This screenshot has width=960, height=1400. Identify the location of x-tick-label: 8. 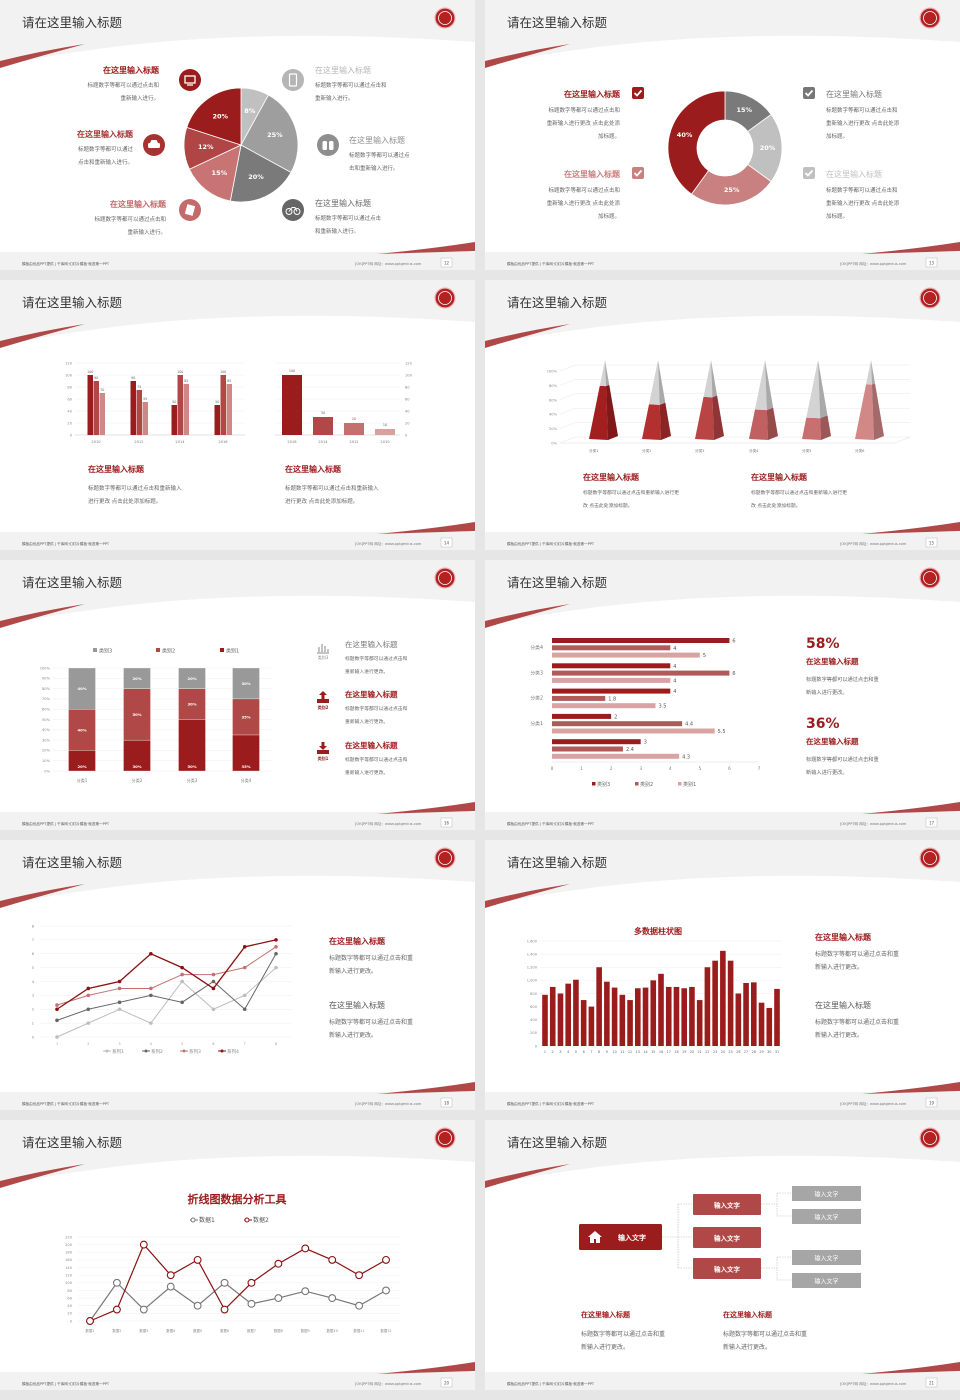
(276, 1044).